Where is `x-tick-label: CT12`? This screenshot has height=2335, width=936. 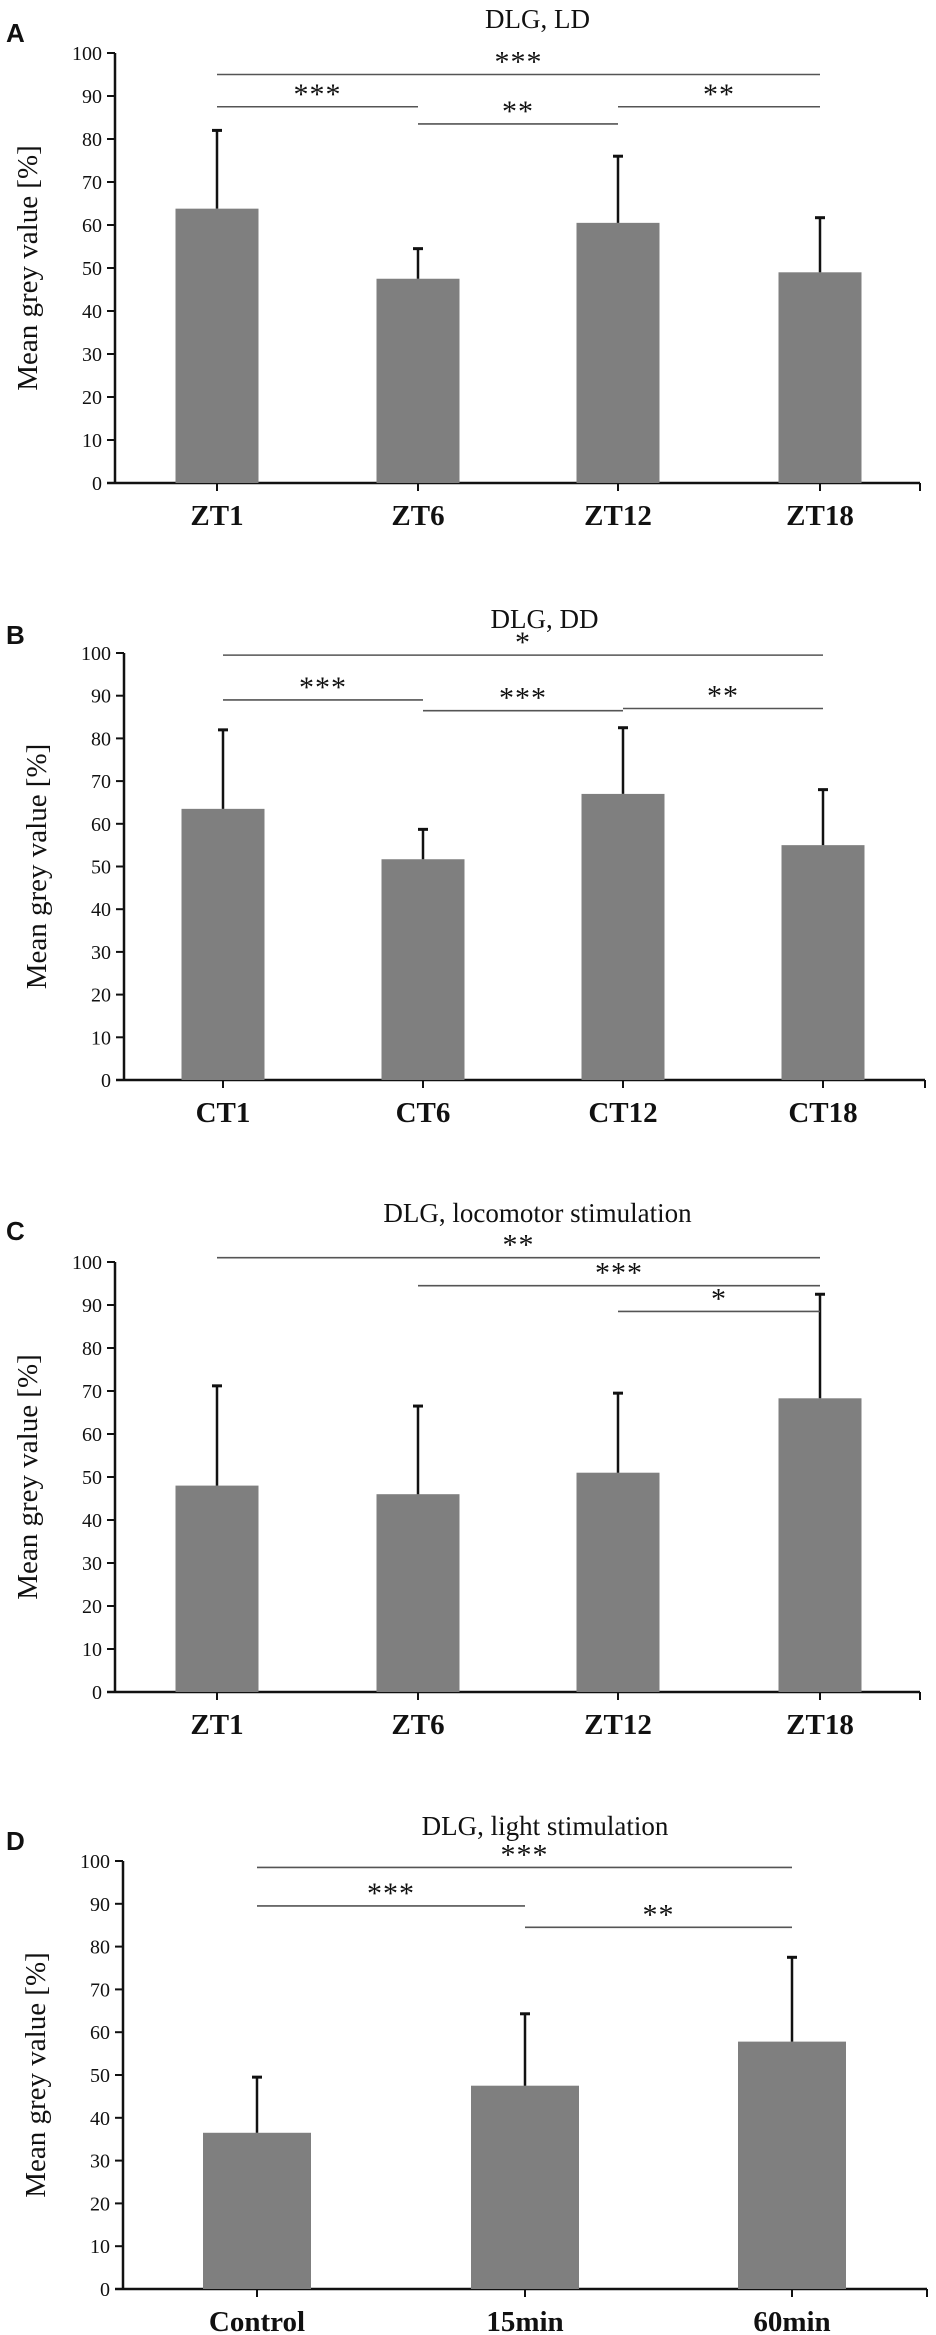
x-tick-label: CT12 is located at coordinates (622, 1113).